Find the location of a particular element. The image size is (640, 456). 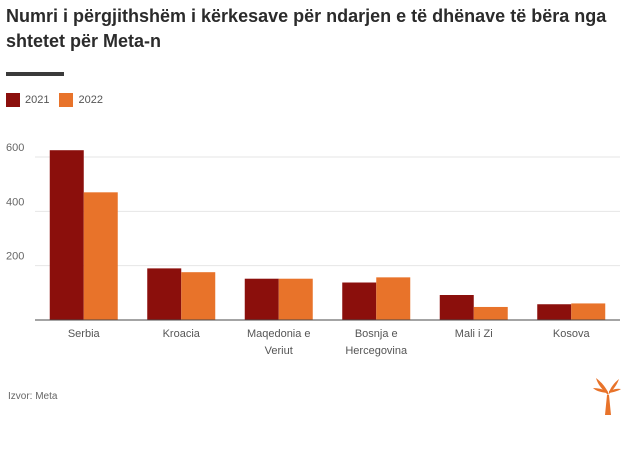

x-tick-label: Mali i Zi is located at coordinates (474, 334).